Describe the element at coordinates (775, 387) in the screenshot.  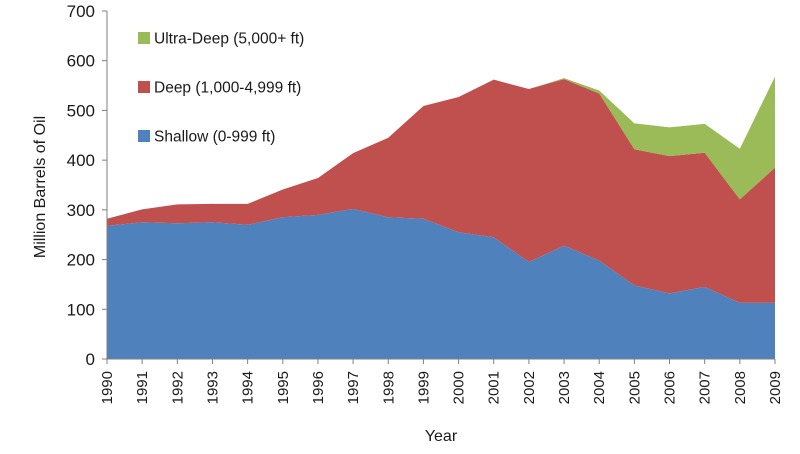
I see `x-tick-label: 2009` at that location.